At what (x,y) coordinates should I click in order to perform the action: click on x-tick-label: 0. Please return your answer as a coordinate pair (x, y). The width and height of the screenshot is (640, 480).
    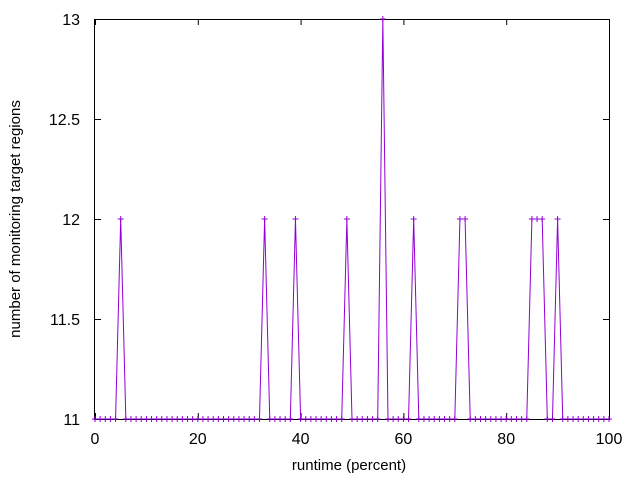
    Looking at the image, I should click on (95, 439).